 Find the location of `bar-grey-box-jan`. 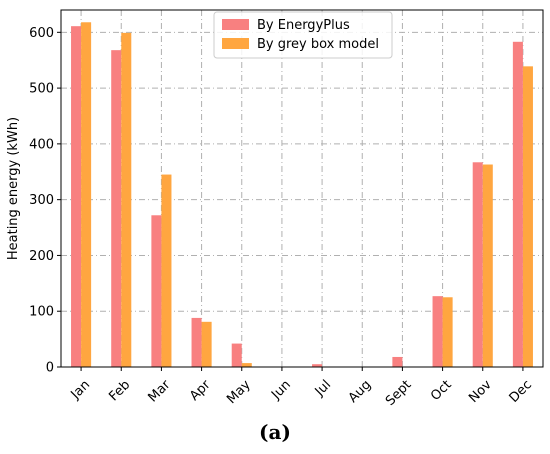

bar-grey-box-jan is located at coordinates (86, 194).